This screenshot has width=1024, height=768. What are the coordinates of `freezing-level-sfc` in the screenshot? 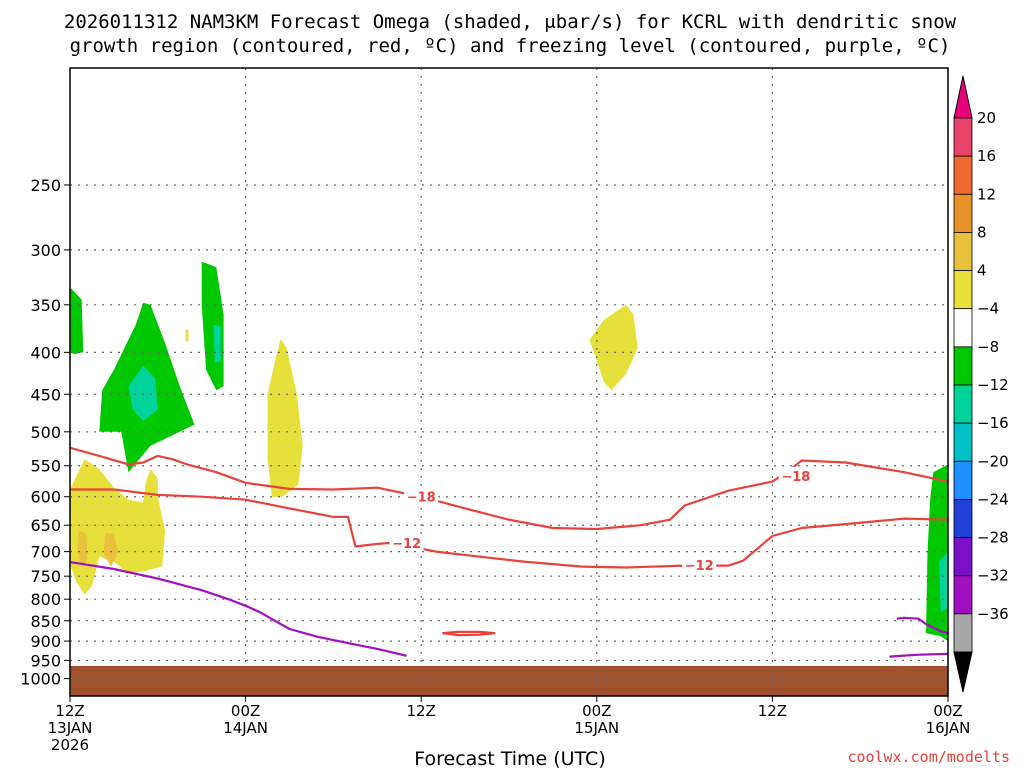 It's located at (919, 655).